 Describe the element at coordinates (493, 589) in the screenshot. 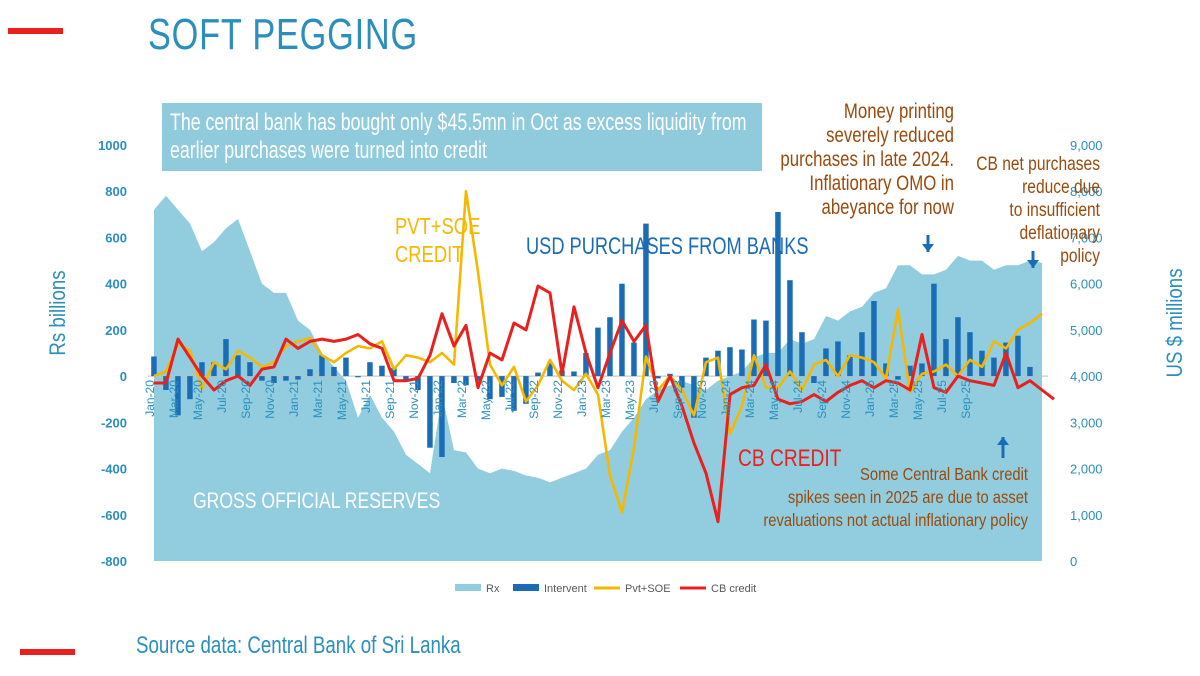

I see `legend-label: Rx` at that location.